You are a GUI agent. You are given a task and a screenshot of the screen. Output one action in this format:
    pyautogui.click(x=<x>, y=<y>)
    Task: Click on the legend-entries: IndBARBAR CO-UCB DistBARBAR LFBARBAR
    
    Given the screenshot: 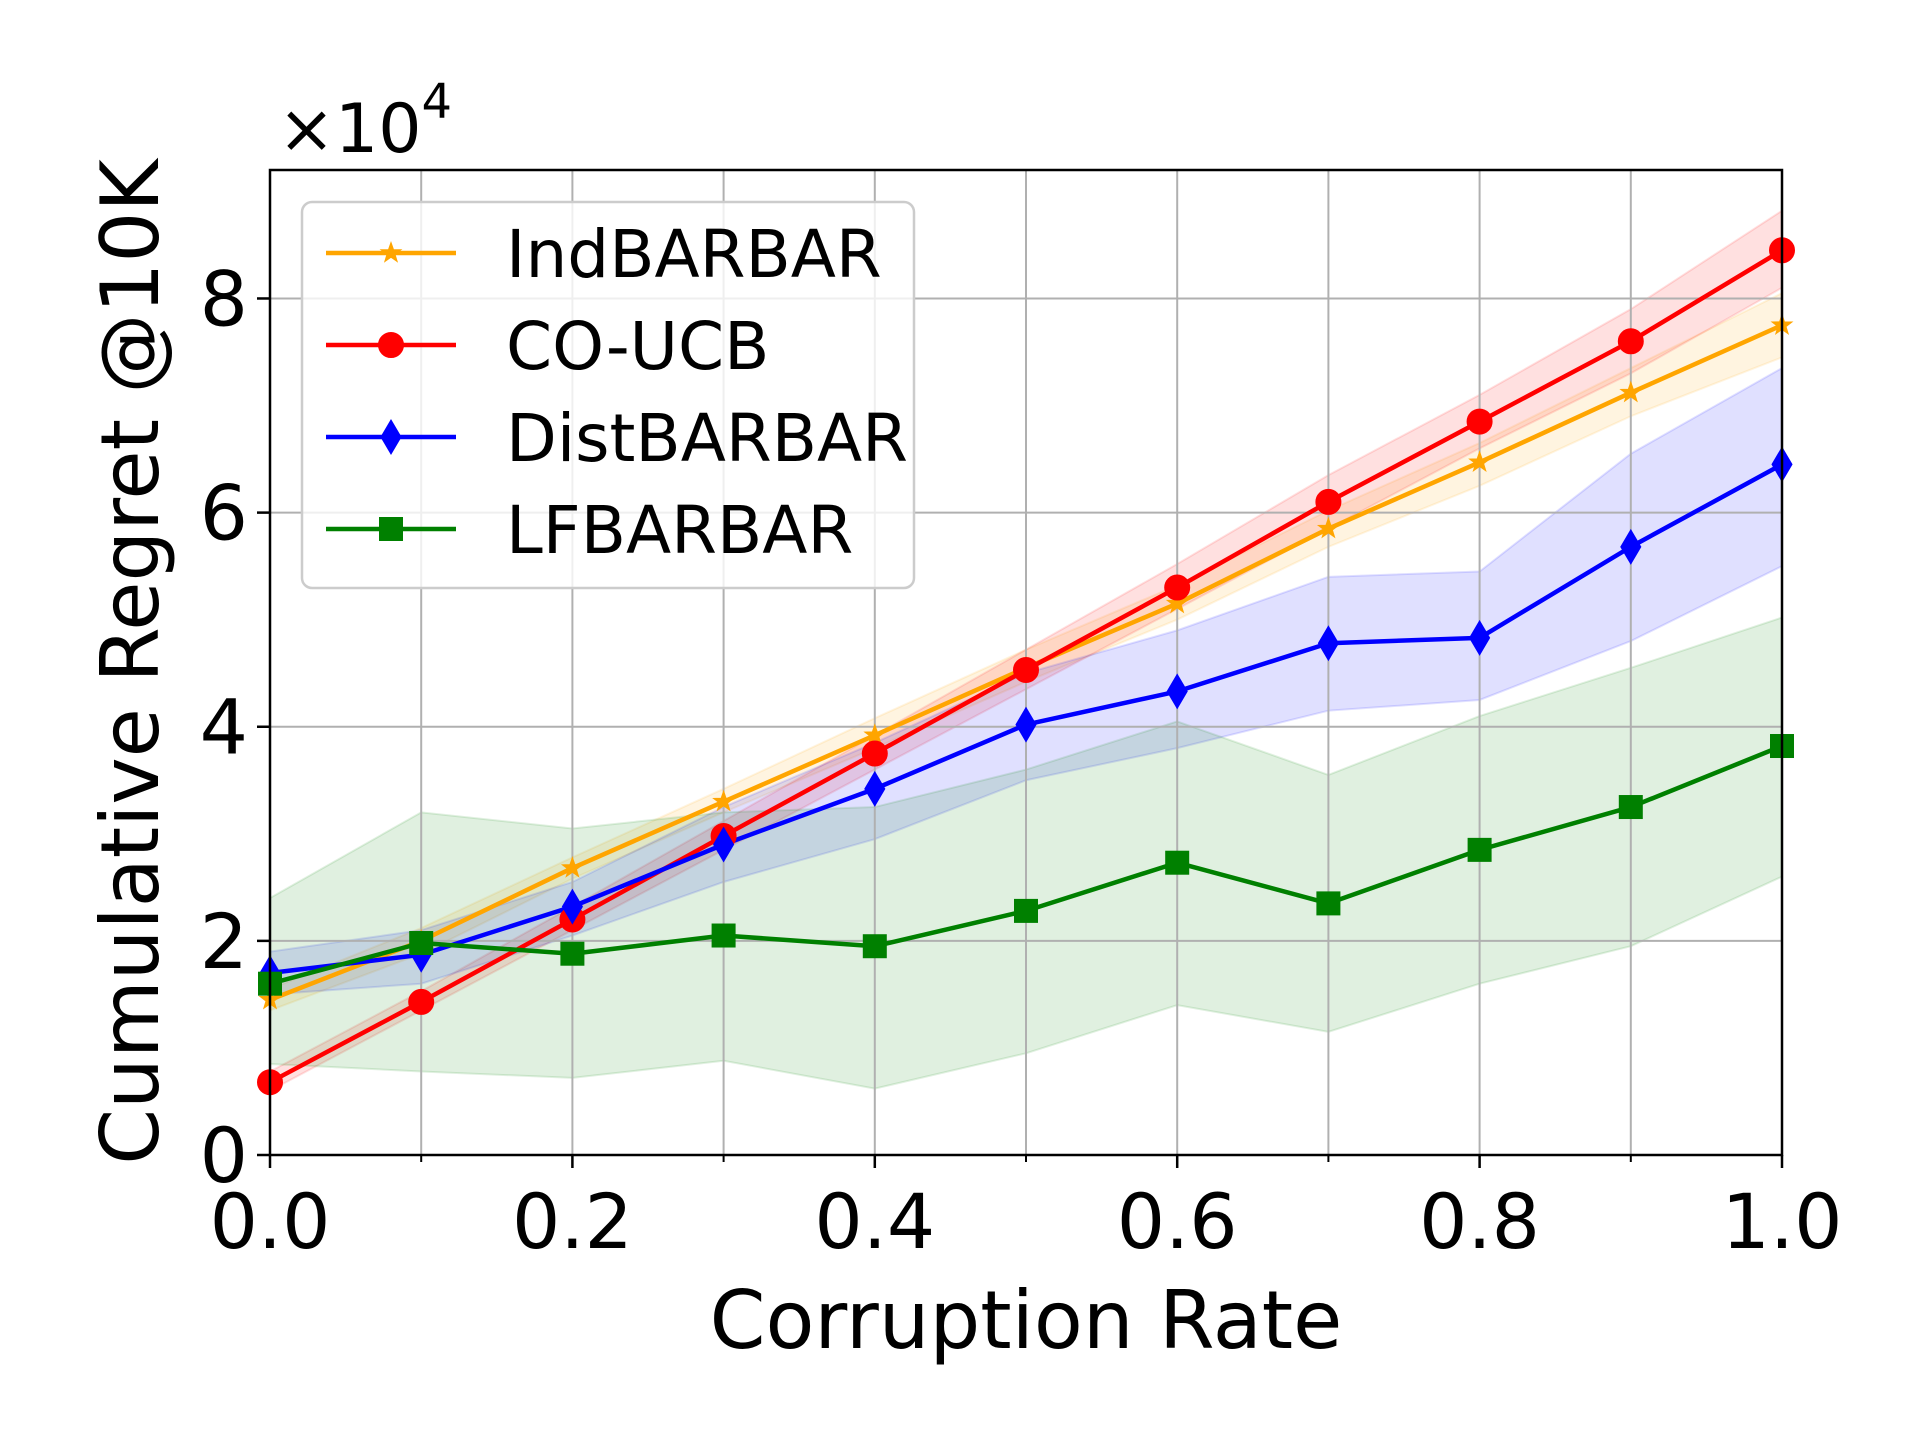 What is the action you would take?
    pyautogui.click(x=617, y=392)
    